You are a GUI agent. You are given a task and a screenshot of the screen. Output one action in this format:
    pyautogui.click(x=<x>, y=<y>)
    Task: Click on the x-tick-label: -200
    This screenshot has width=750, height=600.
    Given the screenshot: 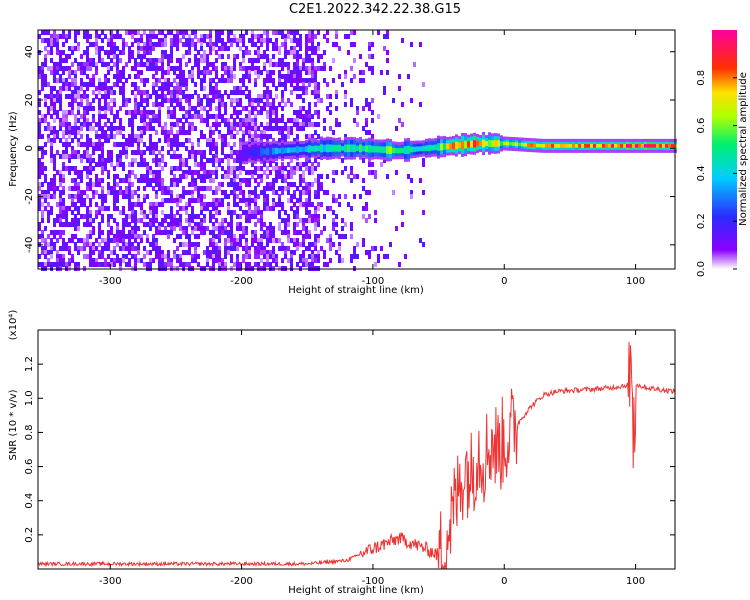 What is the action you would take?
    pyautogui.click(x=241, y=281)
    